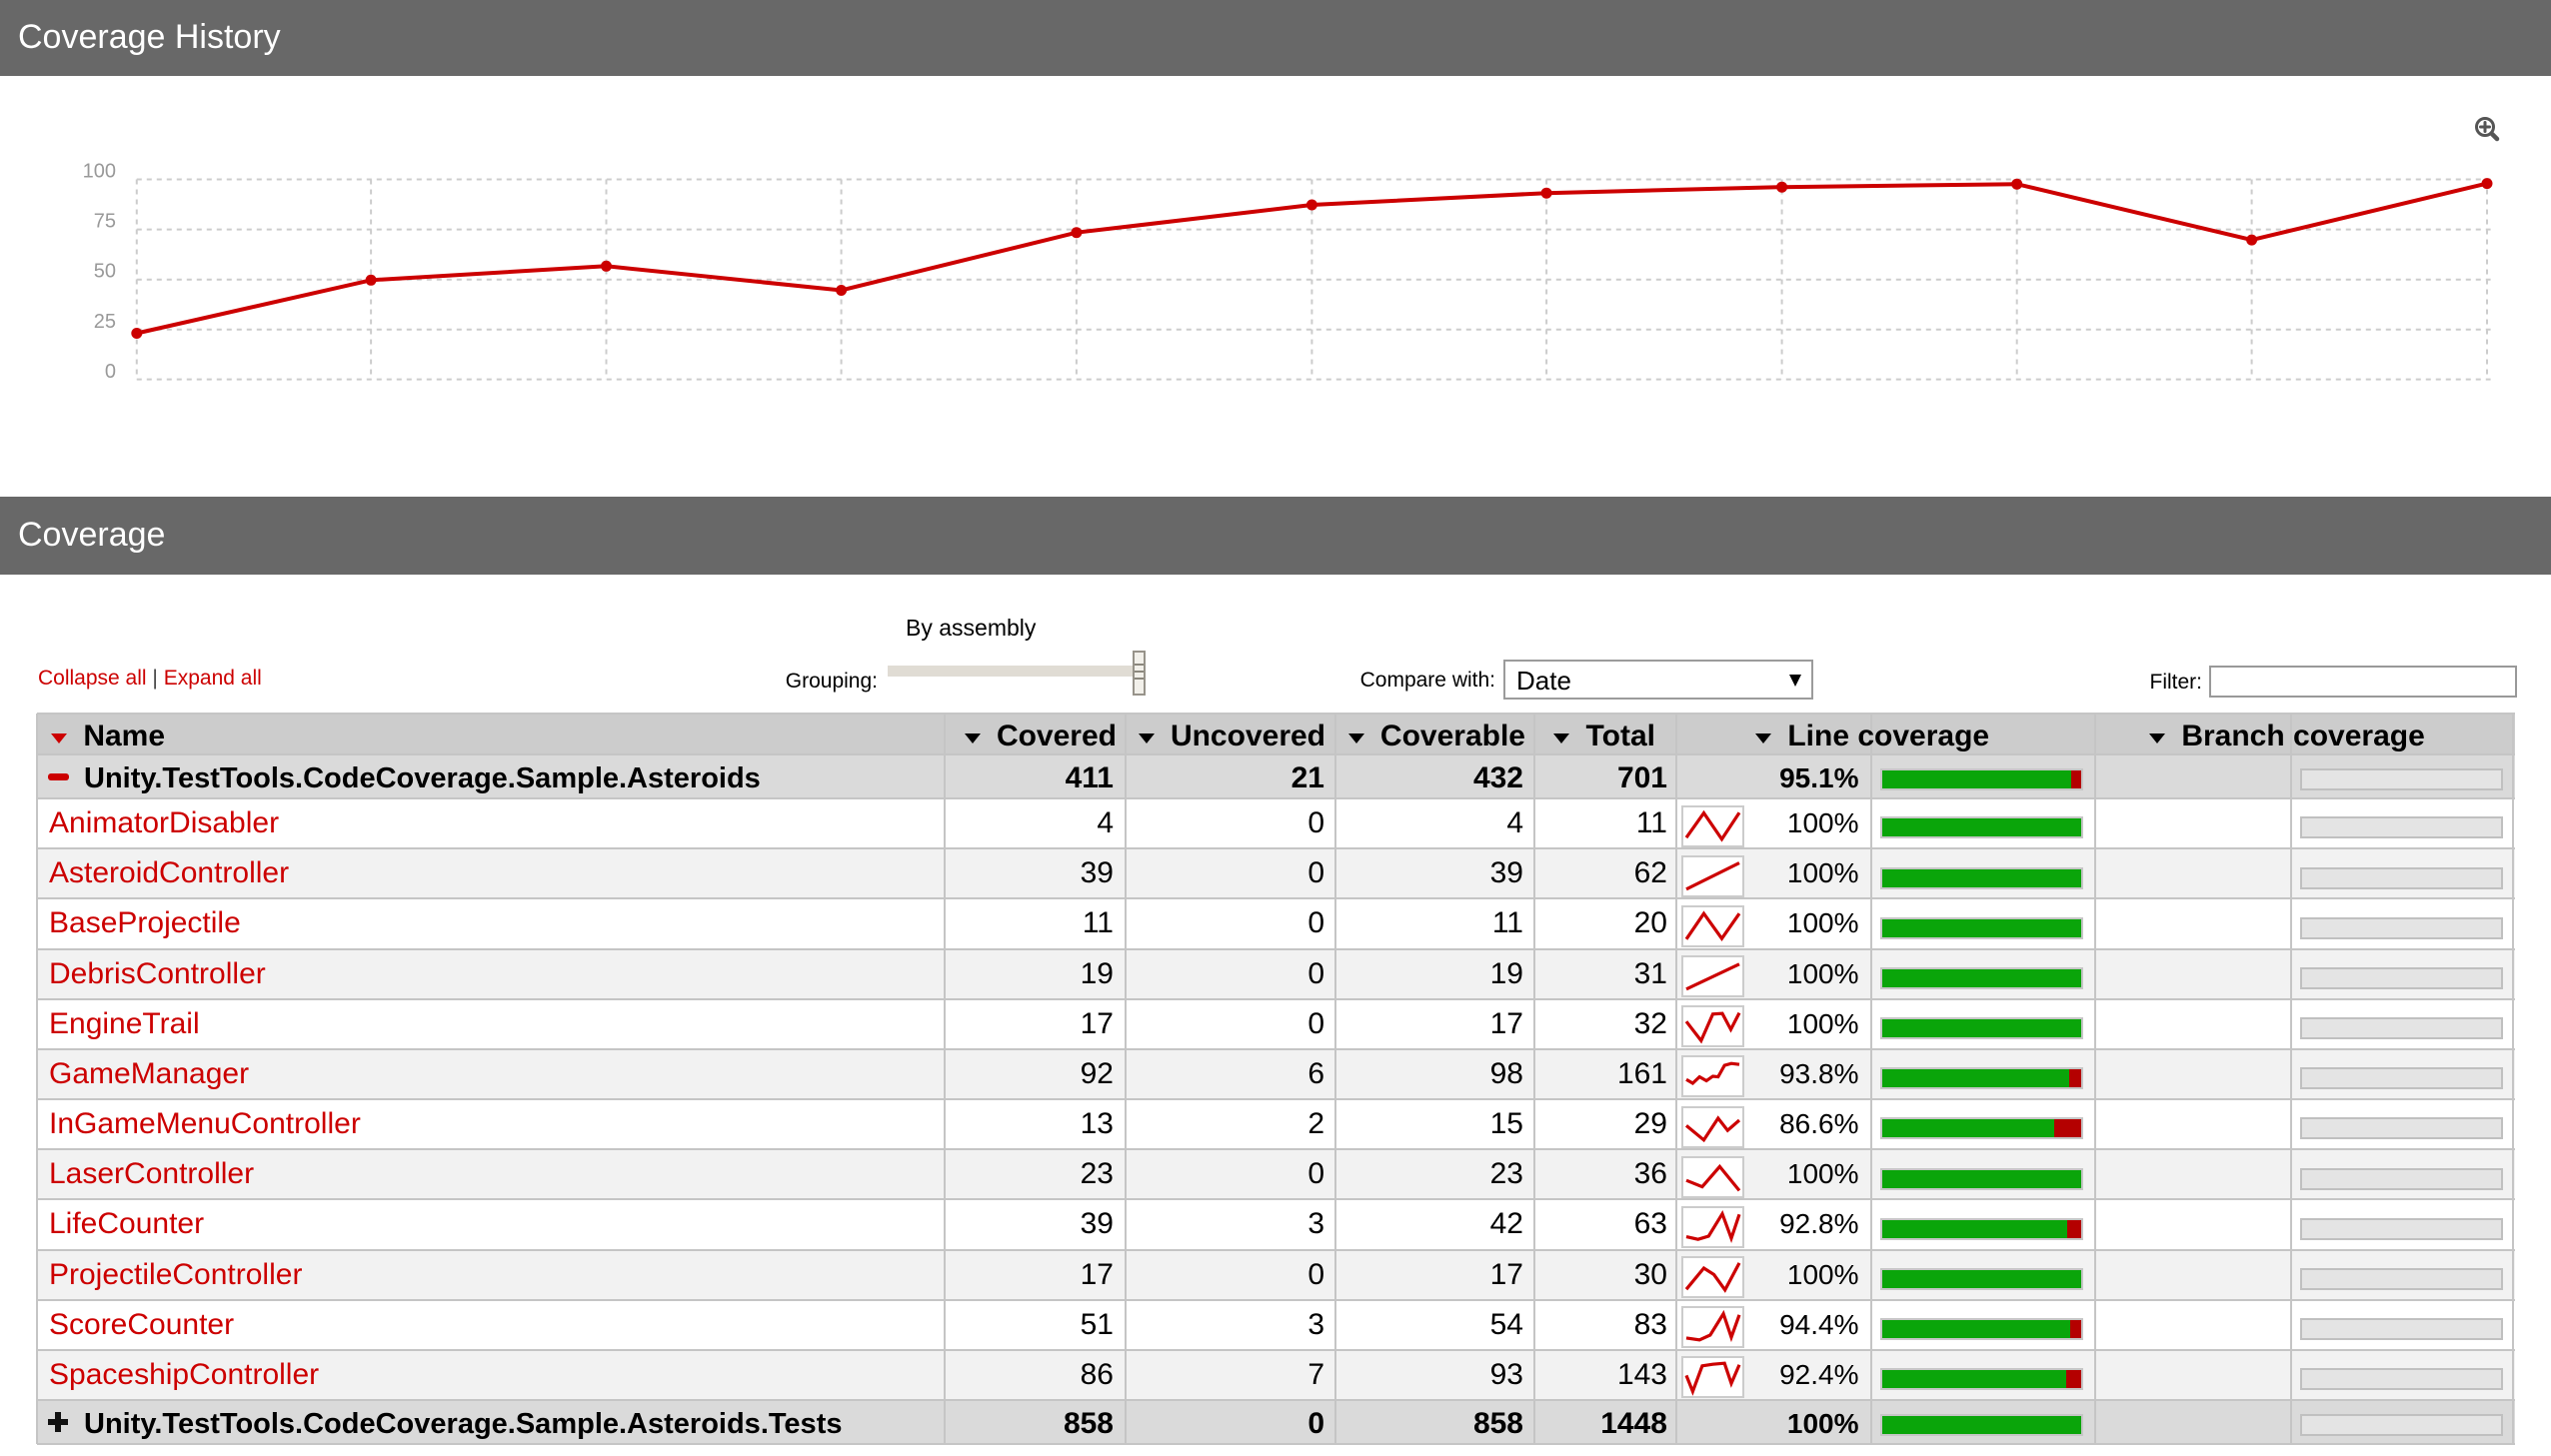 The width and height of the screenshot is (2551, 1456). Describe the element at coordinates (111, 372) in the screenshot. I see `svg-text: 0` at that location.